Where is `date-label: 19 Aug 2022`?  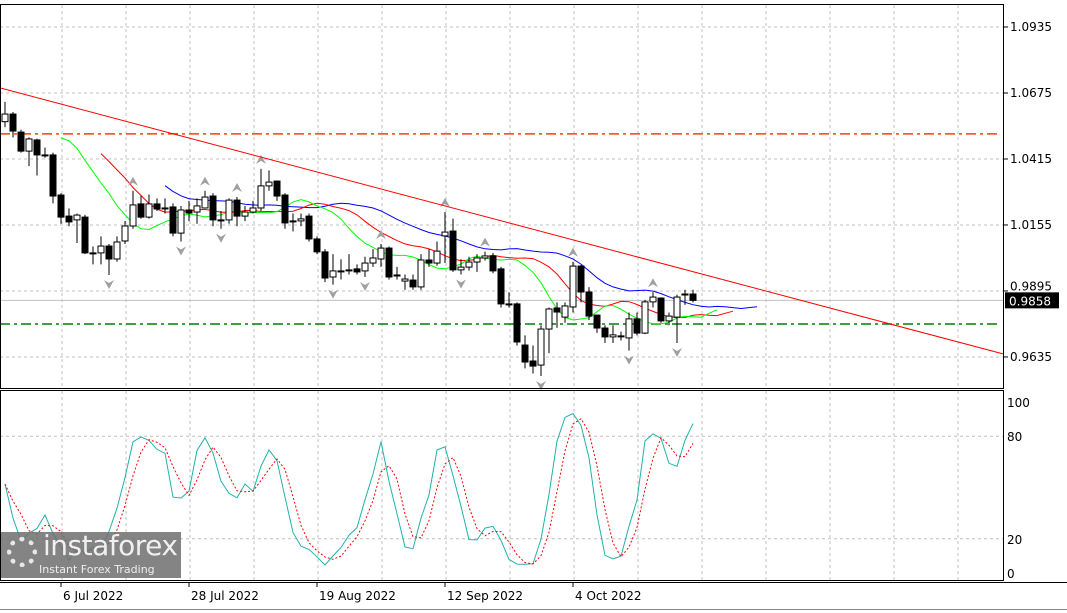 date-label: 19 Aug 2022 is located at coordinates (357, 596).